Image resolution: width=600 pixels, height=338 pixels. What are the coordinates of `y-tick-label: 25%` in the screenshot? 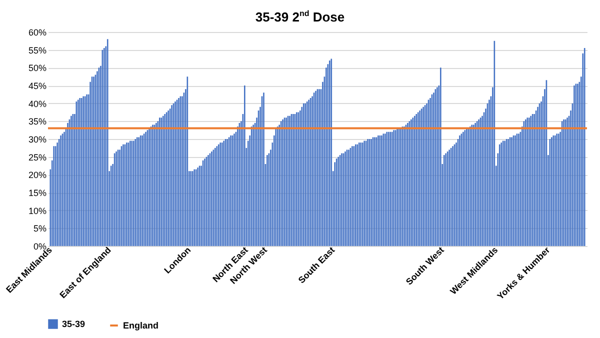 It's located at (37, 157).